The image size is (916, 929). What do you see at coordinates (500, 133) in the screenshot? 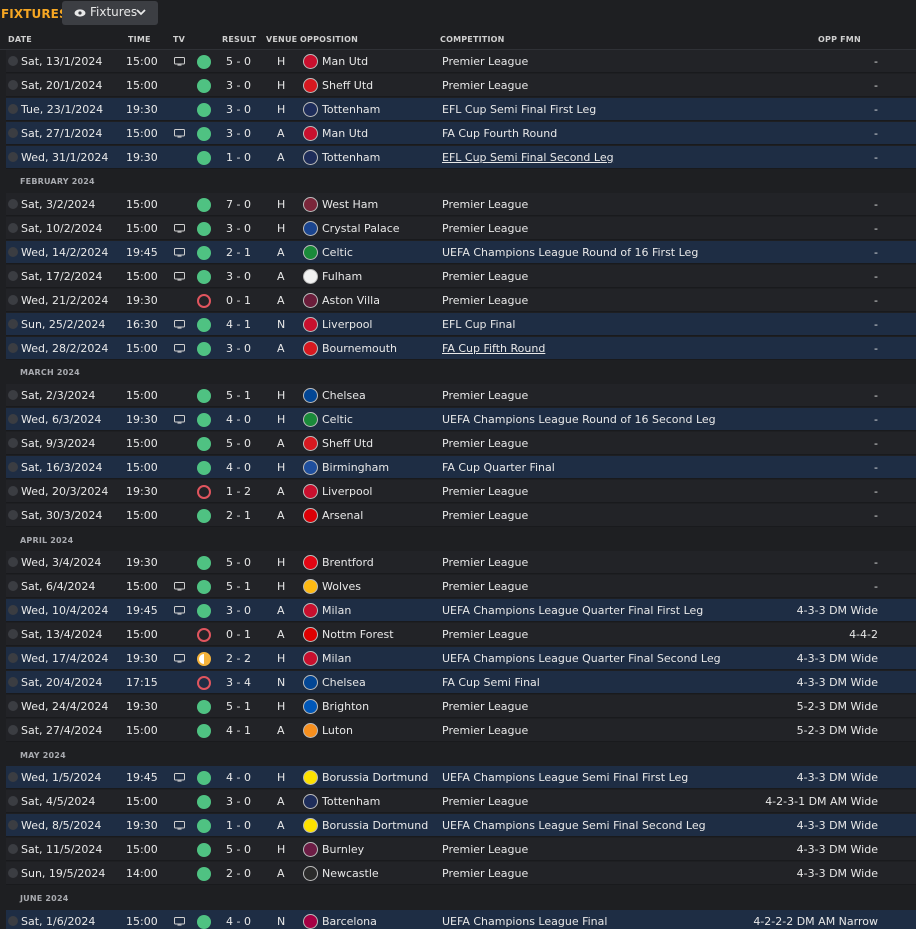
I see `competition-name: FA Cup Fourth Round` at bounding box center [500, 133].